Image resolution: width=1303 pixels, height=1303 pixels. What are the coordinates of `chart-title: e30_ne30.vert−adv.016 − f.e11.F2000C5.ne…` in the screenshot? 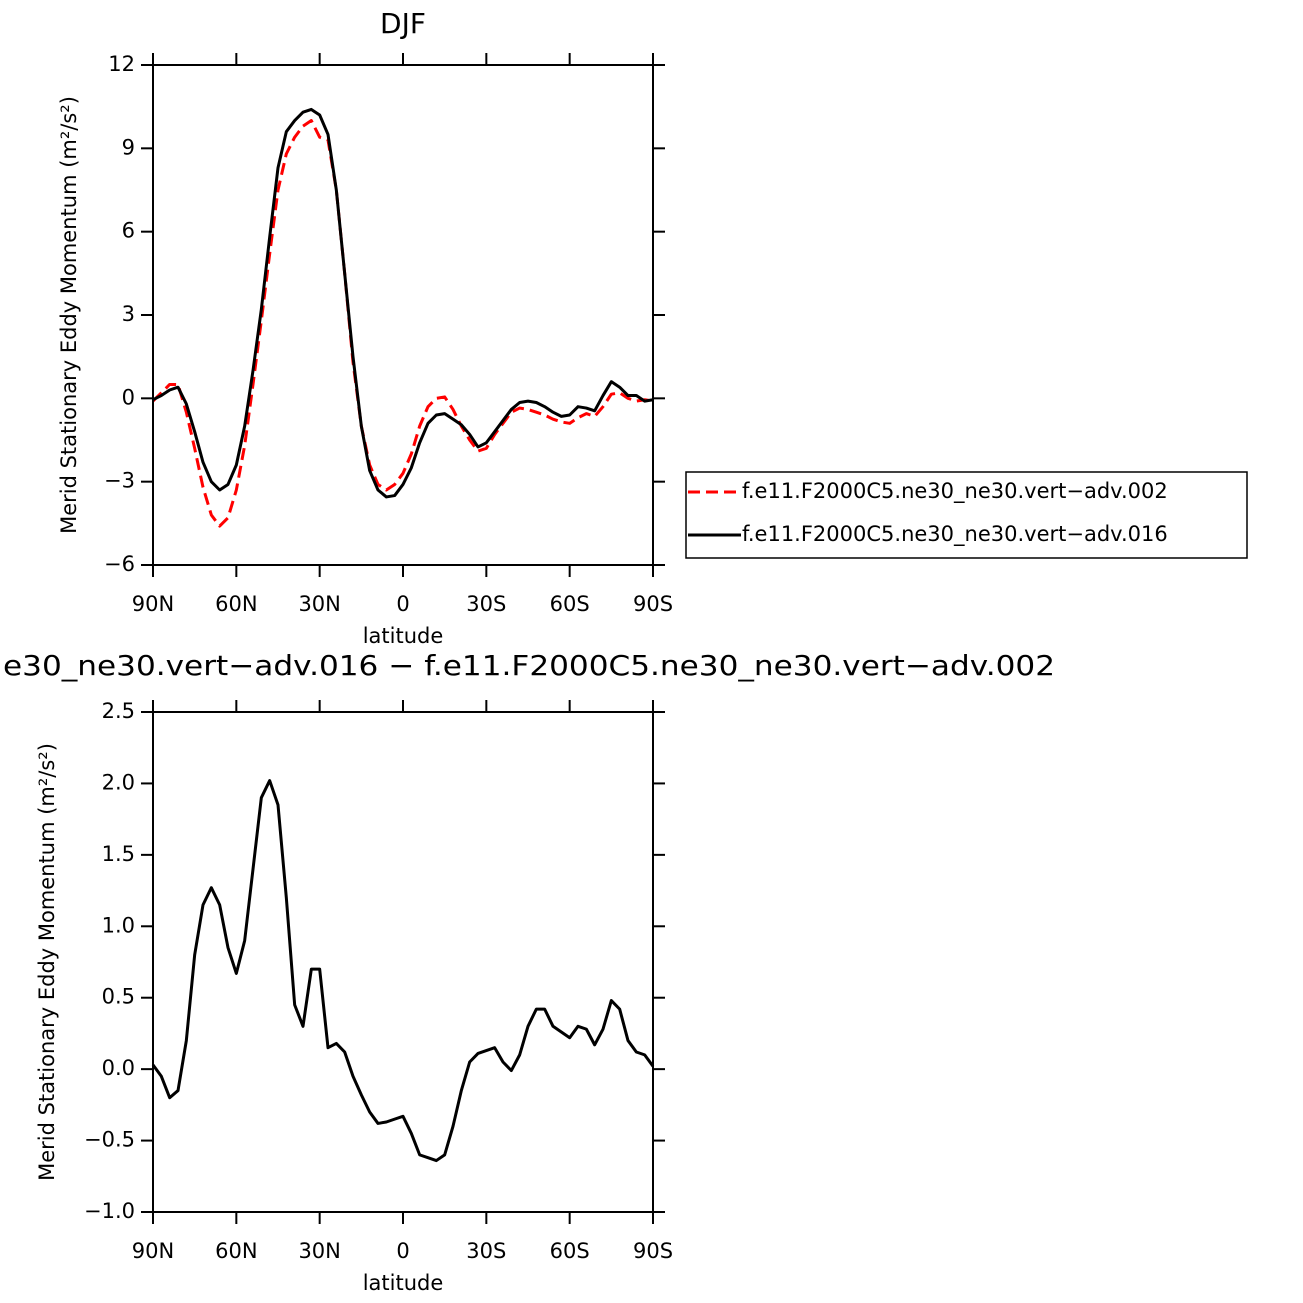 It's located at (529, 665).